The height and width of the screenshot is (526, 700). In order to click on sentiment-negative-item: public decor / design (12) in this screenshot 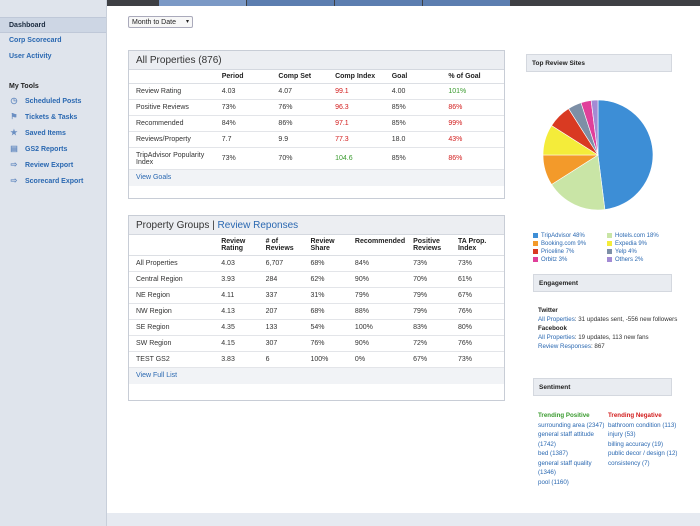, I will do `click(643, 453)`.